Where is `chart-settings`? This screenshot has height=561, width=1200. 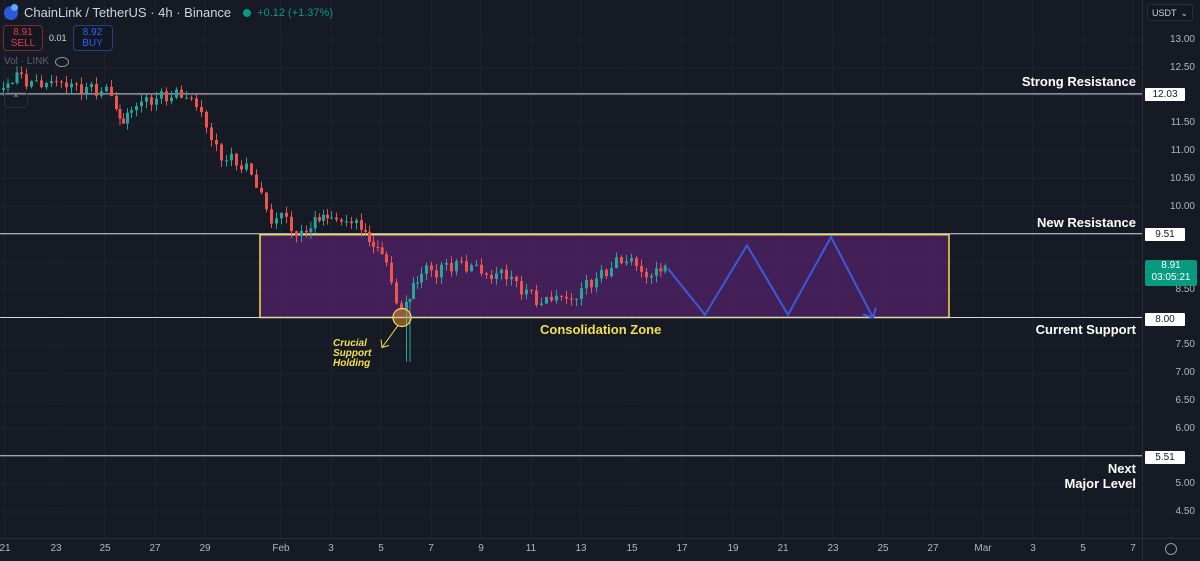
chart-settings is located at coordinates (1171, 549).